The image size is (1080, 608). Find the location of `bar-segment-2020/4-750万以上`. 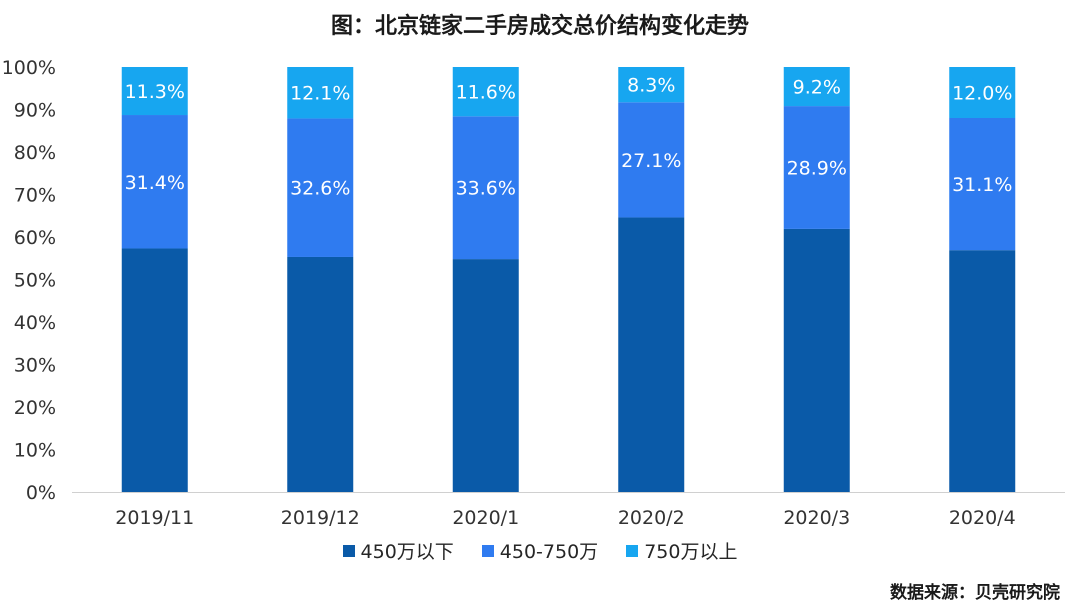

bar-segment-2020/4-750万以上 is located at coordinates (982, 92).